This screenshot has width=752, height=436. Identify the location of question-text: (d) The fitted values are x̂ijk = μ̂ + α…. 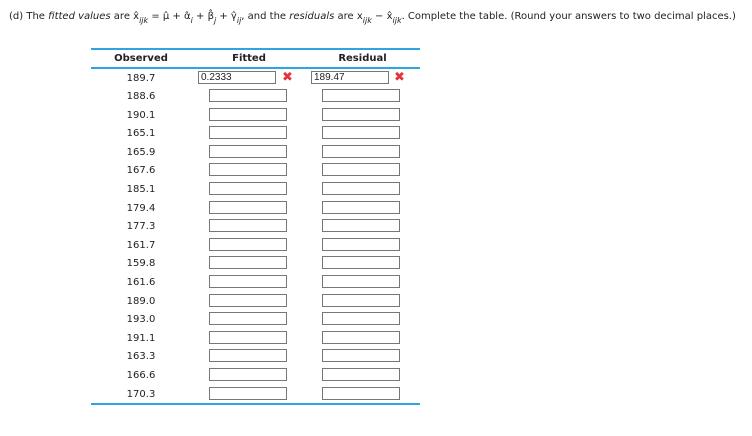
(372, 18).